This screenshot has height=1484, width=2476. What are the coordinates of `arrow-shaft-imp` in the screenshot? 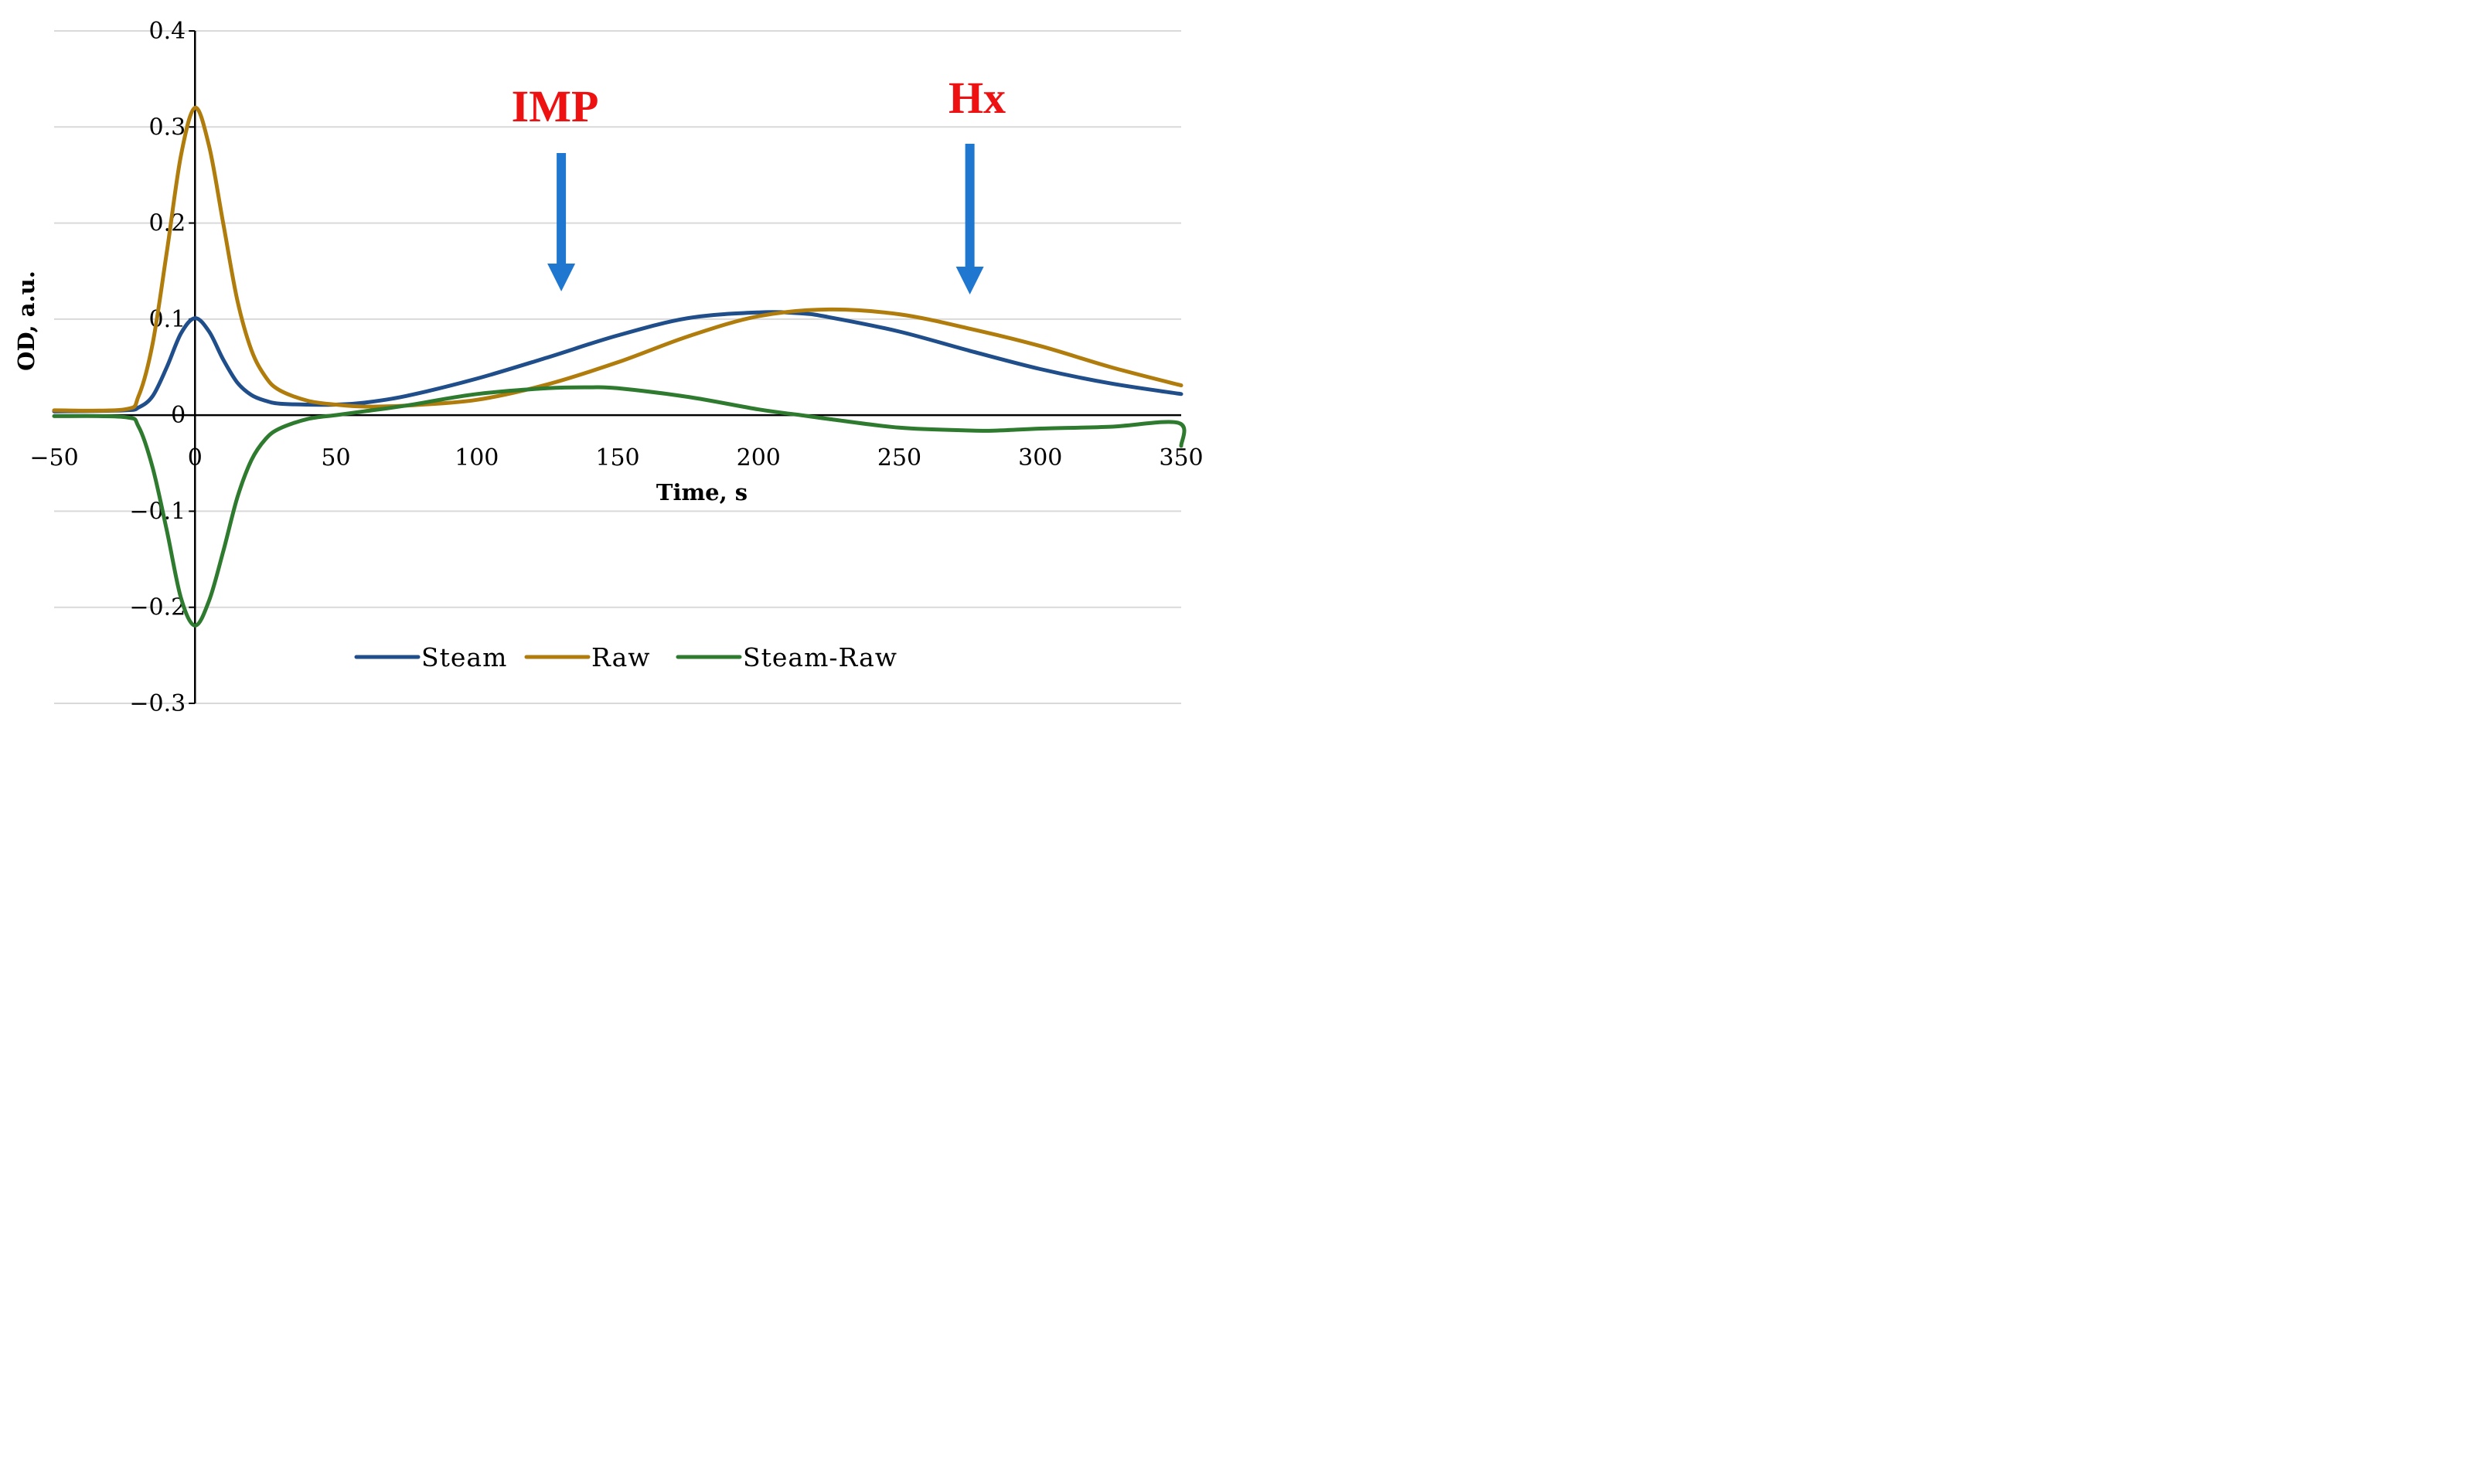 It's located at (562, 208).